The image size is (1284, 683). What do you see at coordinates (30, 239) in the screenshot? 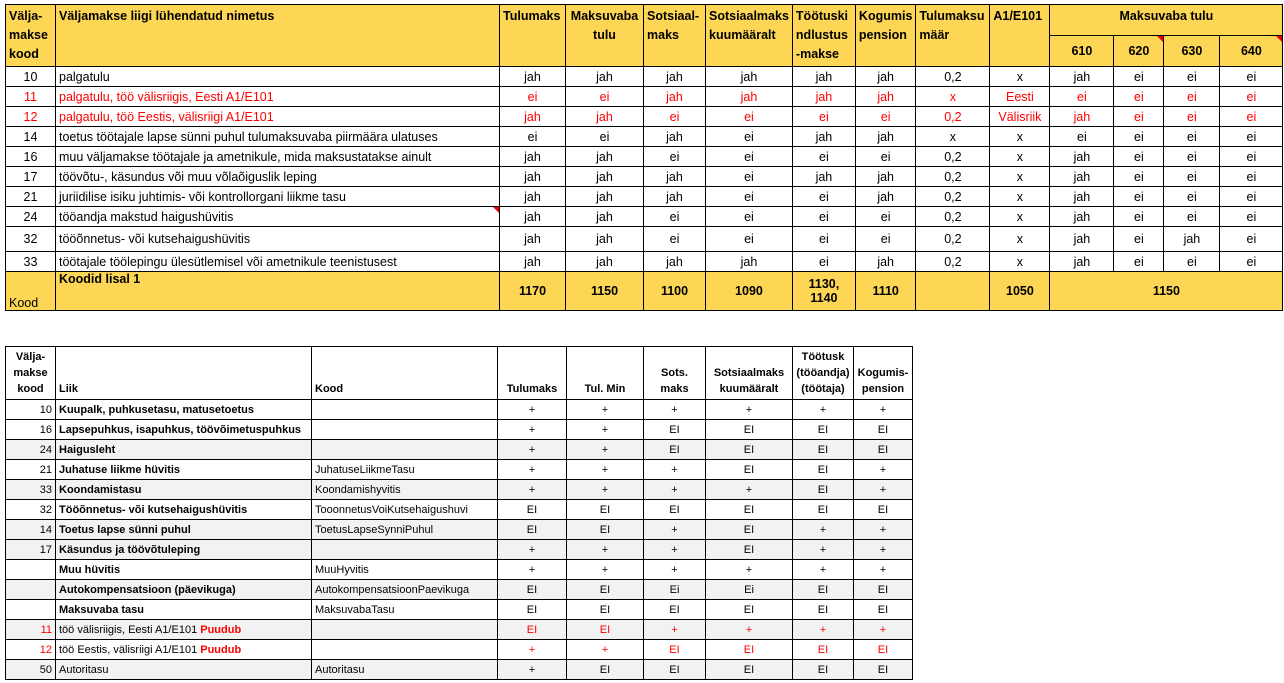
I see `row-kood: 32` at bounding box center [30, 239].